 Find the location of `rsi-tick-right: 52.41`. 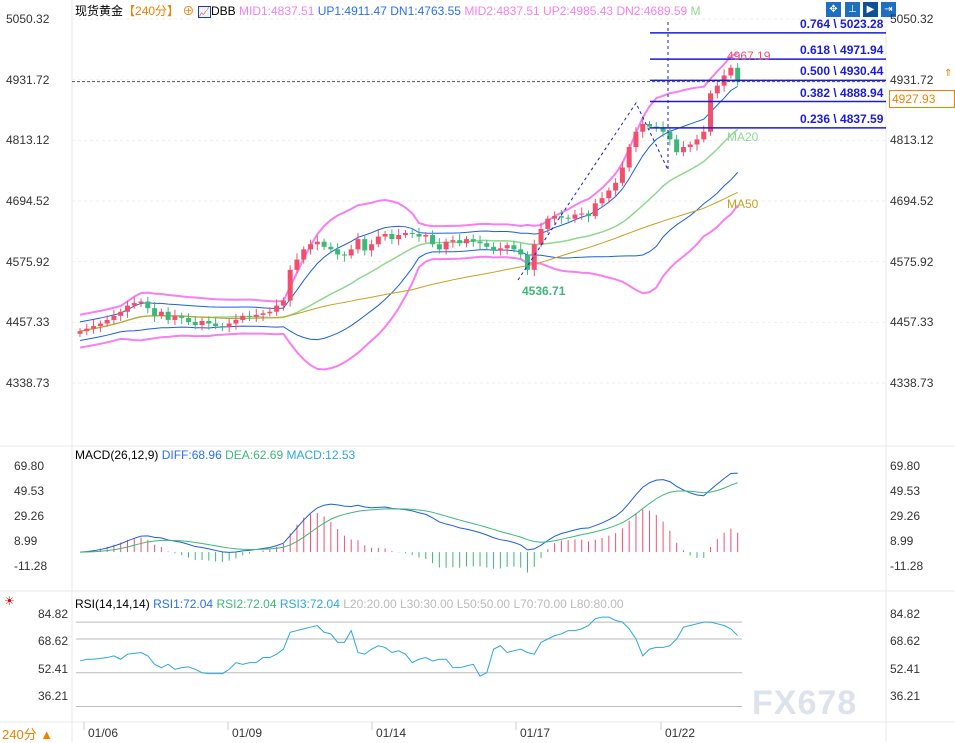

rsi-tick-right: 52.41 is located at coordinates (905, 668).